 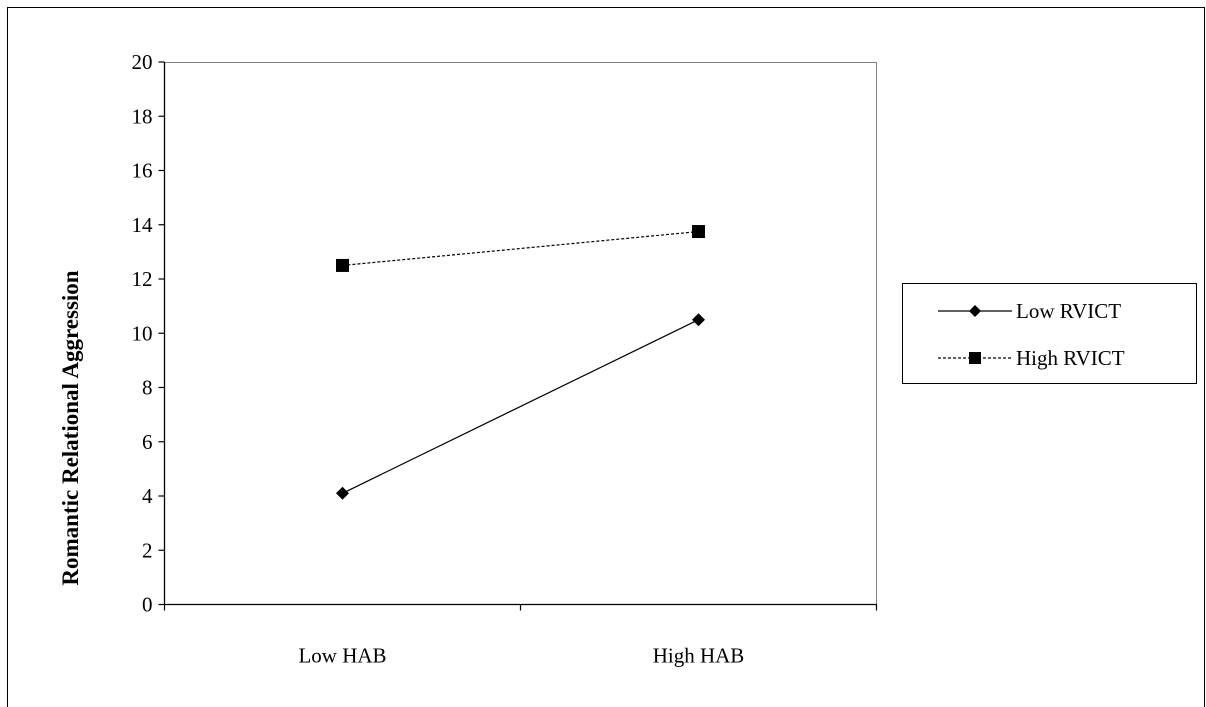 I want to click on legend: Low RVICT High RVICT, so click(x=1049, y=333).